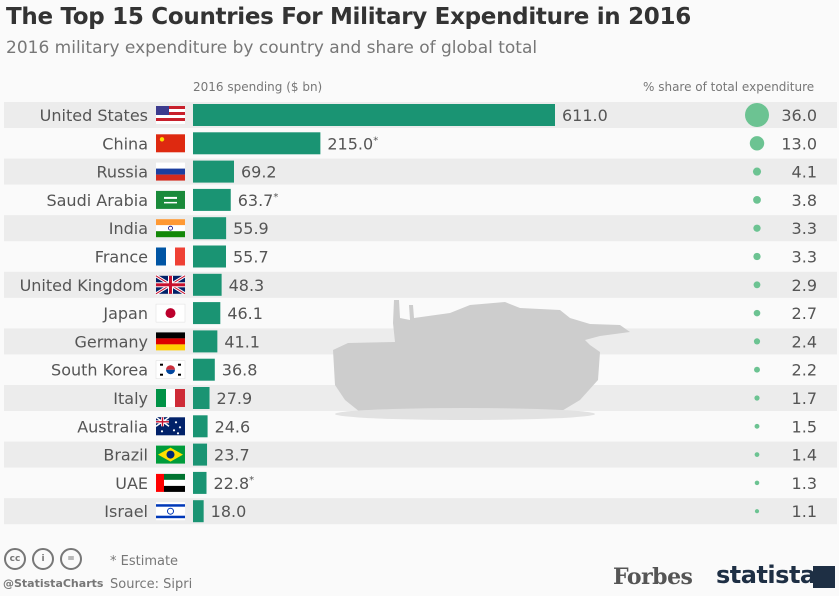  Describe the element at coordinates (460, 454) in the screenshot. I see `table-row: Brazil 23.7 1.4` at that location.